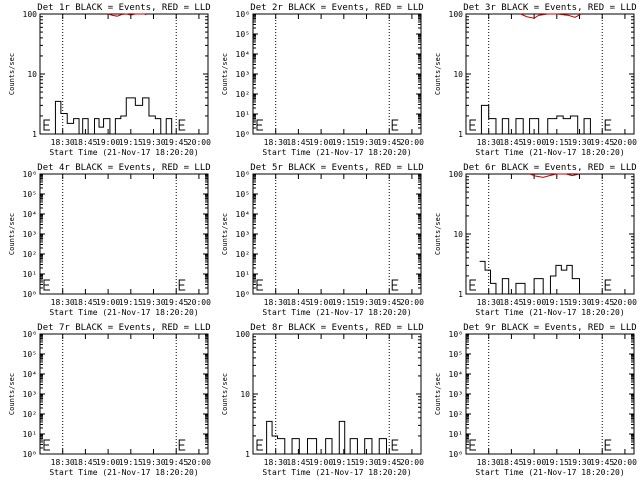 The width and height of the screenshot is (640, 480). Describe the element at coordinates (123, 168) in the screenshot. I see `chart-title: Det 4r BLACK = Events, RED = LLD` at that location.